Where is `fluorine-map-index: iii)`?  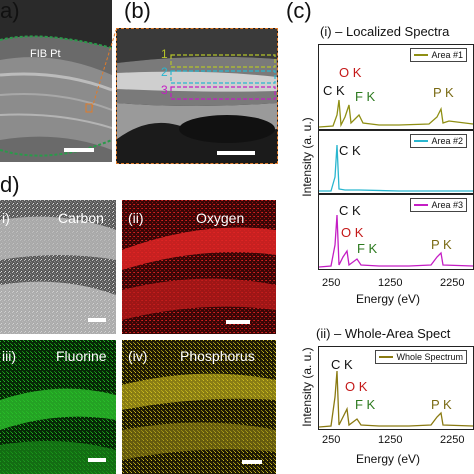
fluorine-map-index: iii) is located at coordinates (9, 356).